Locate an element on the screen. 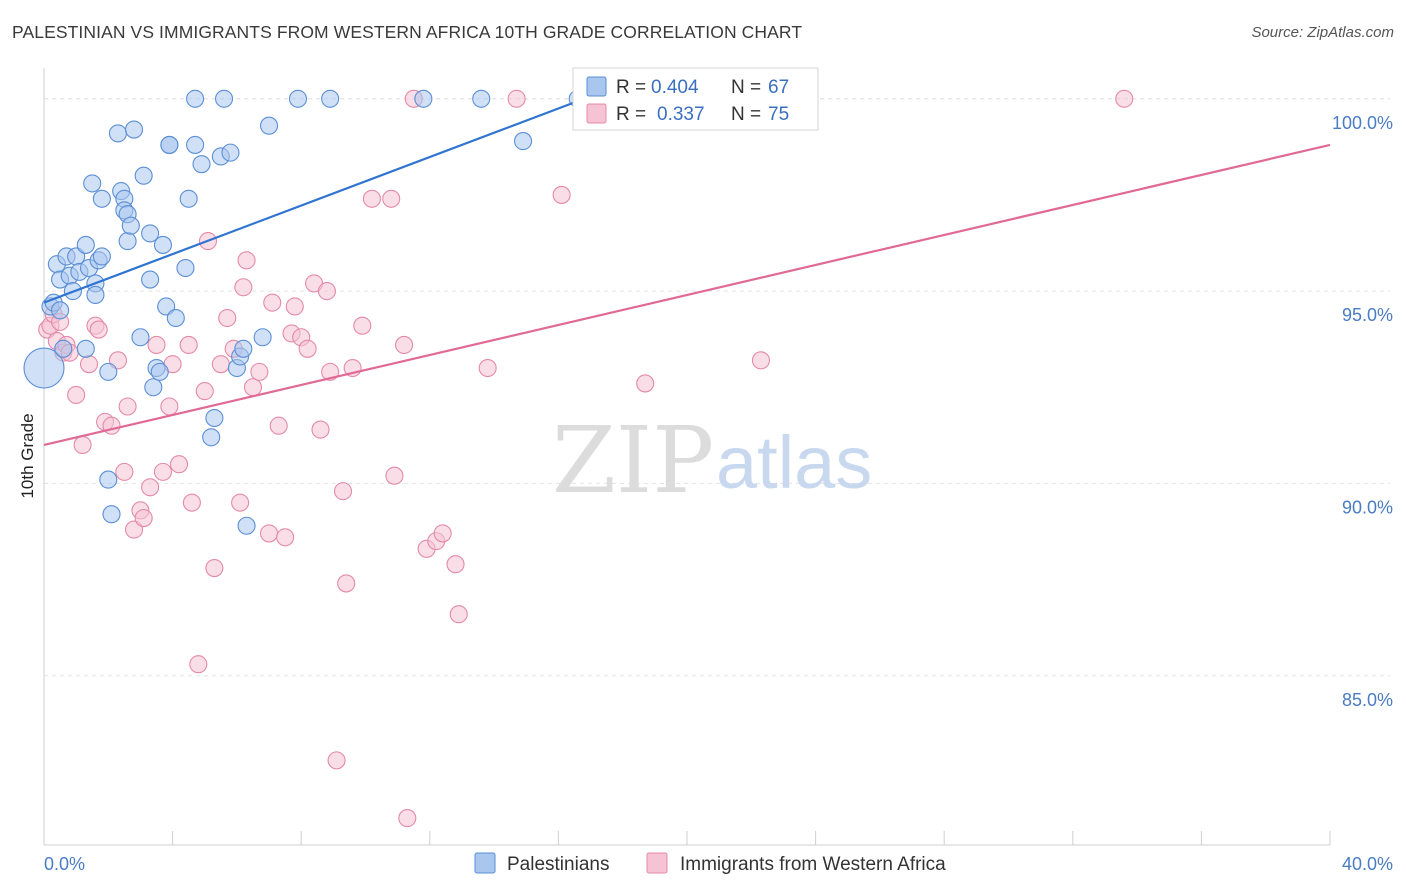 This screenshot has width=1406, height=892. x-tick-label-max: 40.0% is located at coordinates (1367, 864).